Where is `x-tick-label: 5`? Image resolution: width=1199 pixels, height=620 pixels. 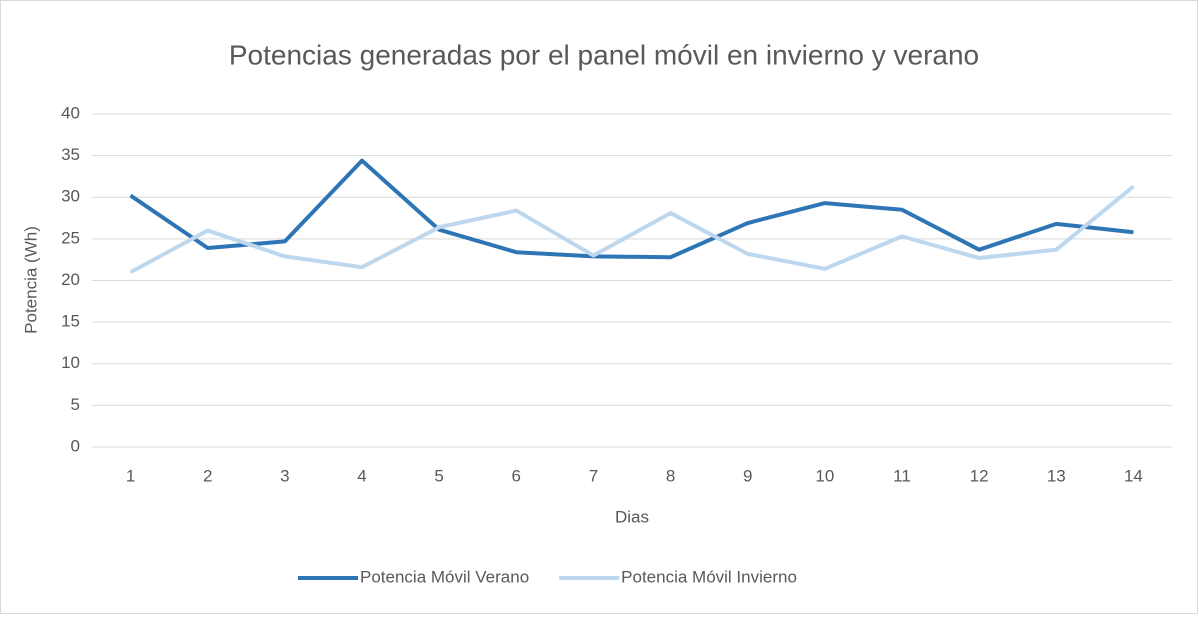 x-tick-label: 5 is located at coordinates (438, 475).